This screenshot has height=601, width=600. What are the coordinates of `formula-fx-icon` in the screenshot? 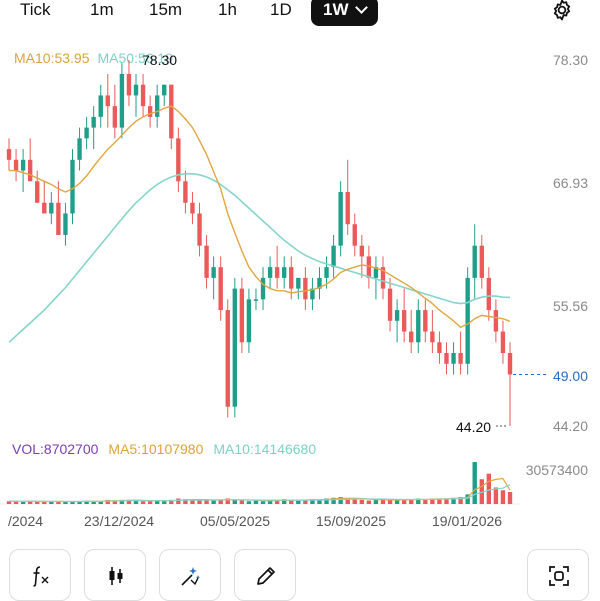 It's located at (41, 576).